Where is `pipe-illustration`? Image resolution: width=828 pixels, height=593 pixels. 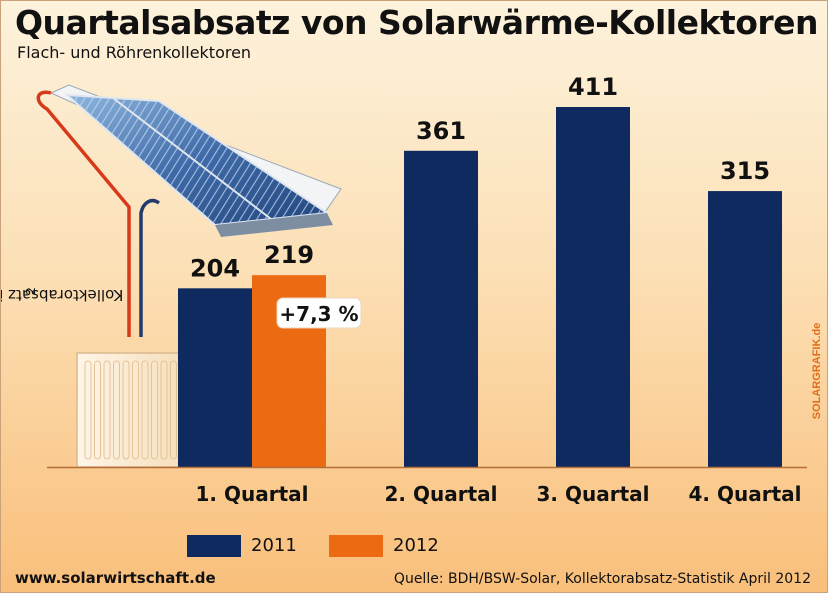
pipe-illustration is located at coordinates (98, 213).